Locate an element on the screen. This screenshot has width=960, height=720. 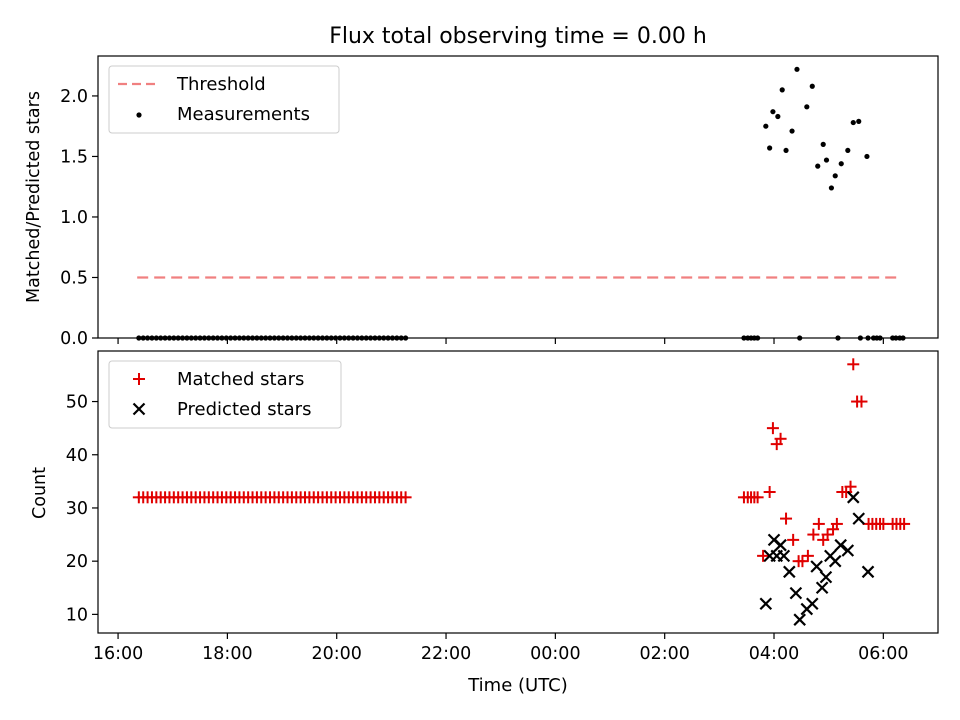
x-tick-label: 16:00 is located at coordinates (118, 654).